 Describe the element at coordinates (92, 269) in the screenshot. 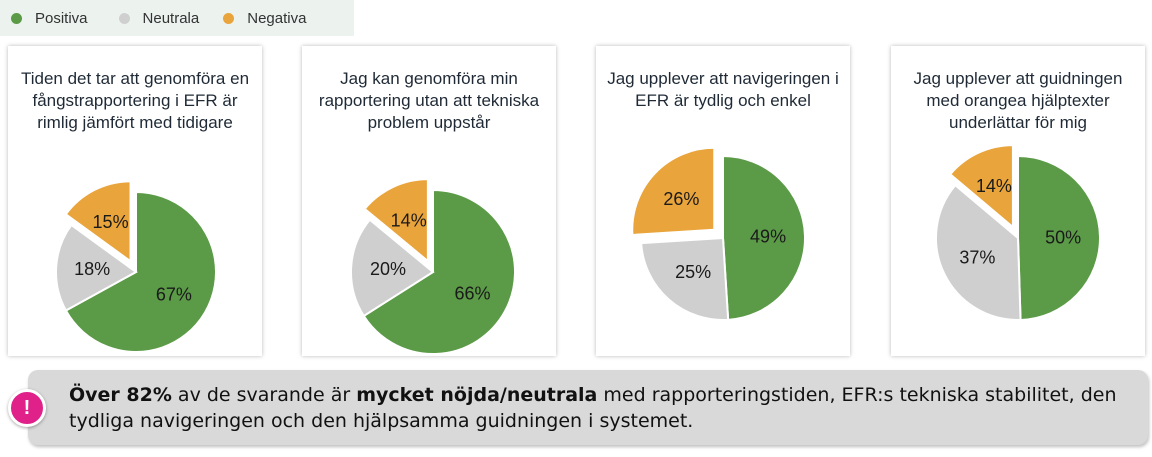

I see `pie-data-label: 18%` at that location.